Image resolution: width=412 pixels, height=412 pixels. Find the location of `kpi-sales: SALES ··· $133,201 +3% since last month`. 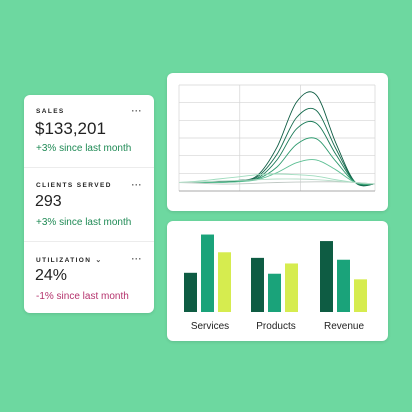

kpi-sales: SALES ··· $133,201 +3% since last month is located at coordinates (89, 131).